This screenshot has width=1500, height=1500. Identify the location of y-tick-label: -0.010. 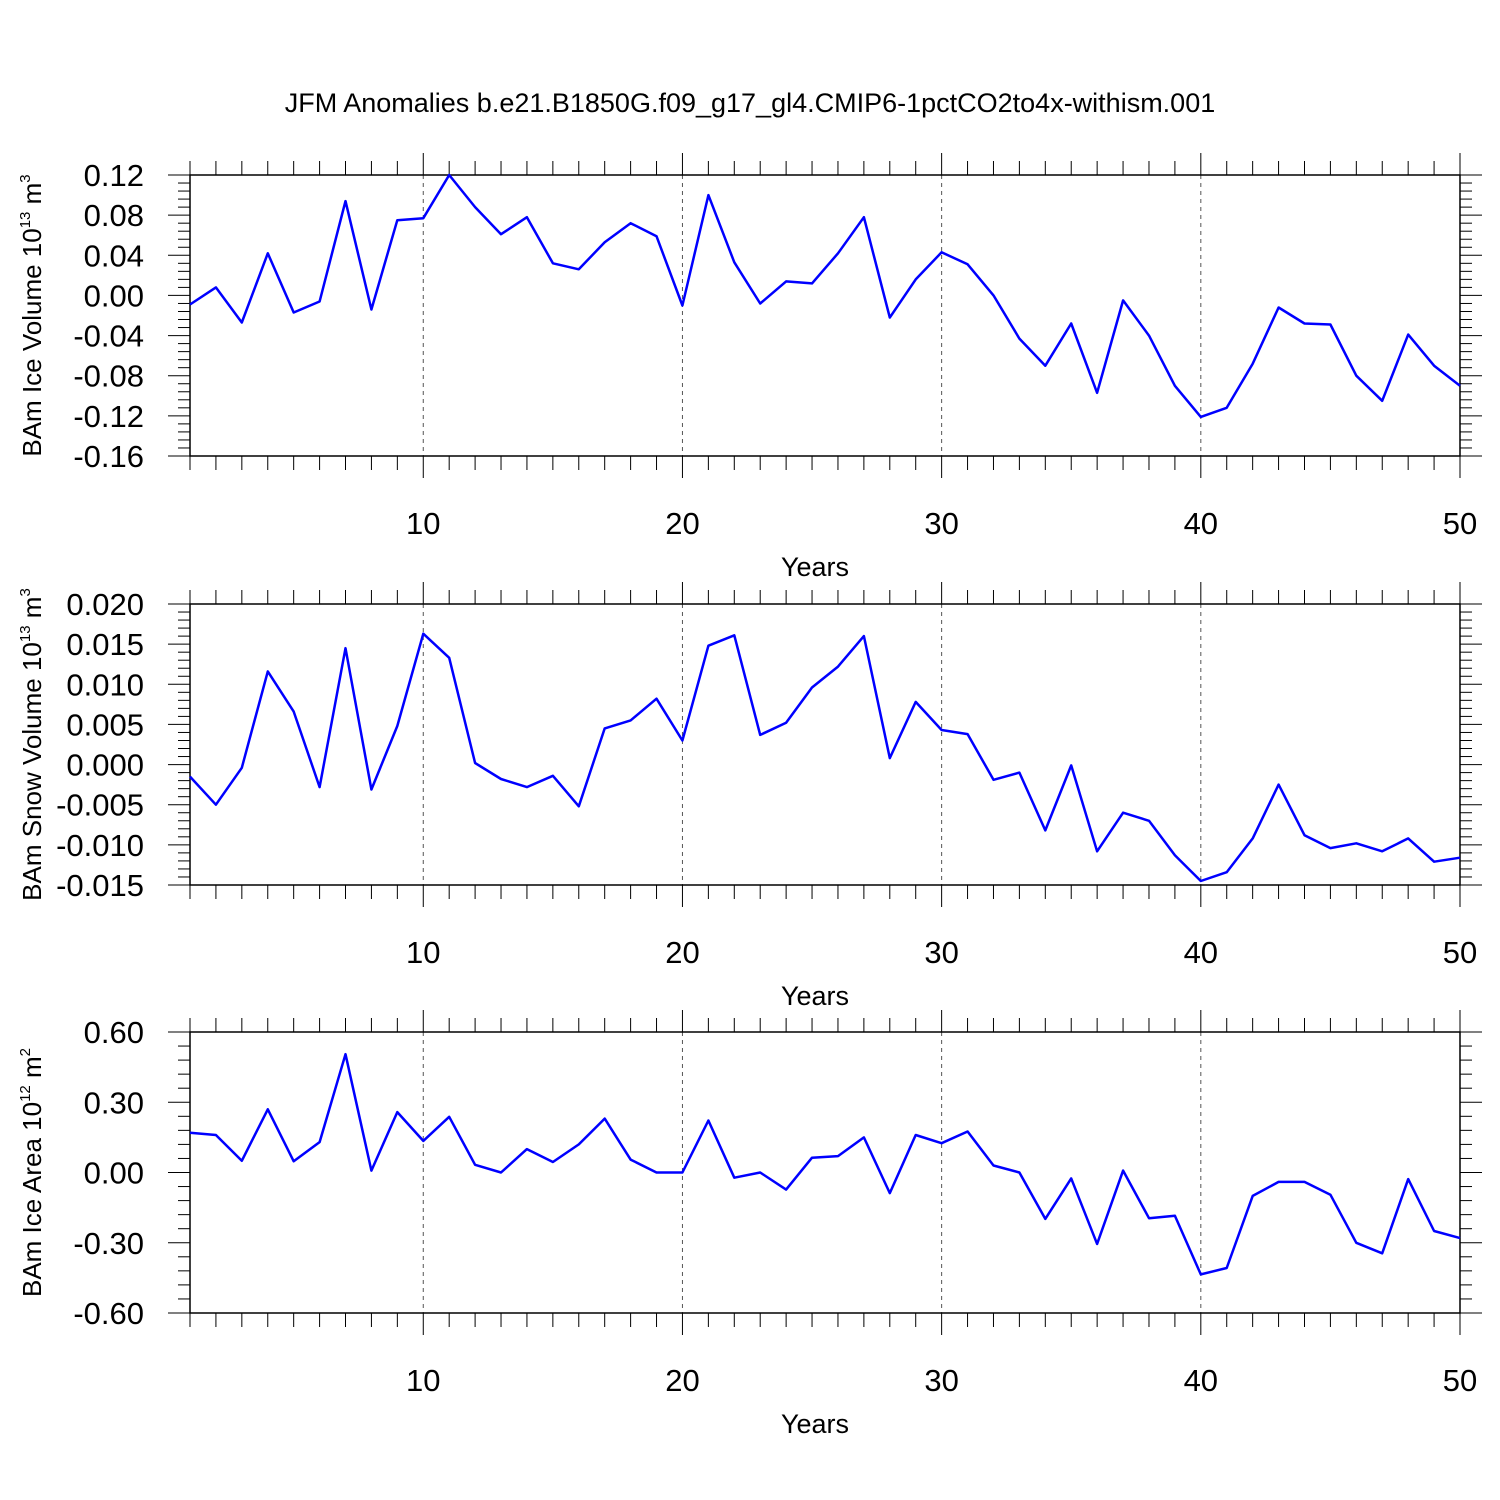
(100, 845).